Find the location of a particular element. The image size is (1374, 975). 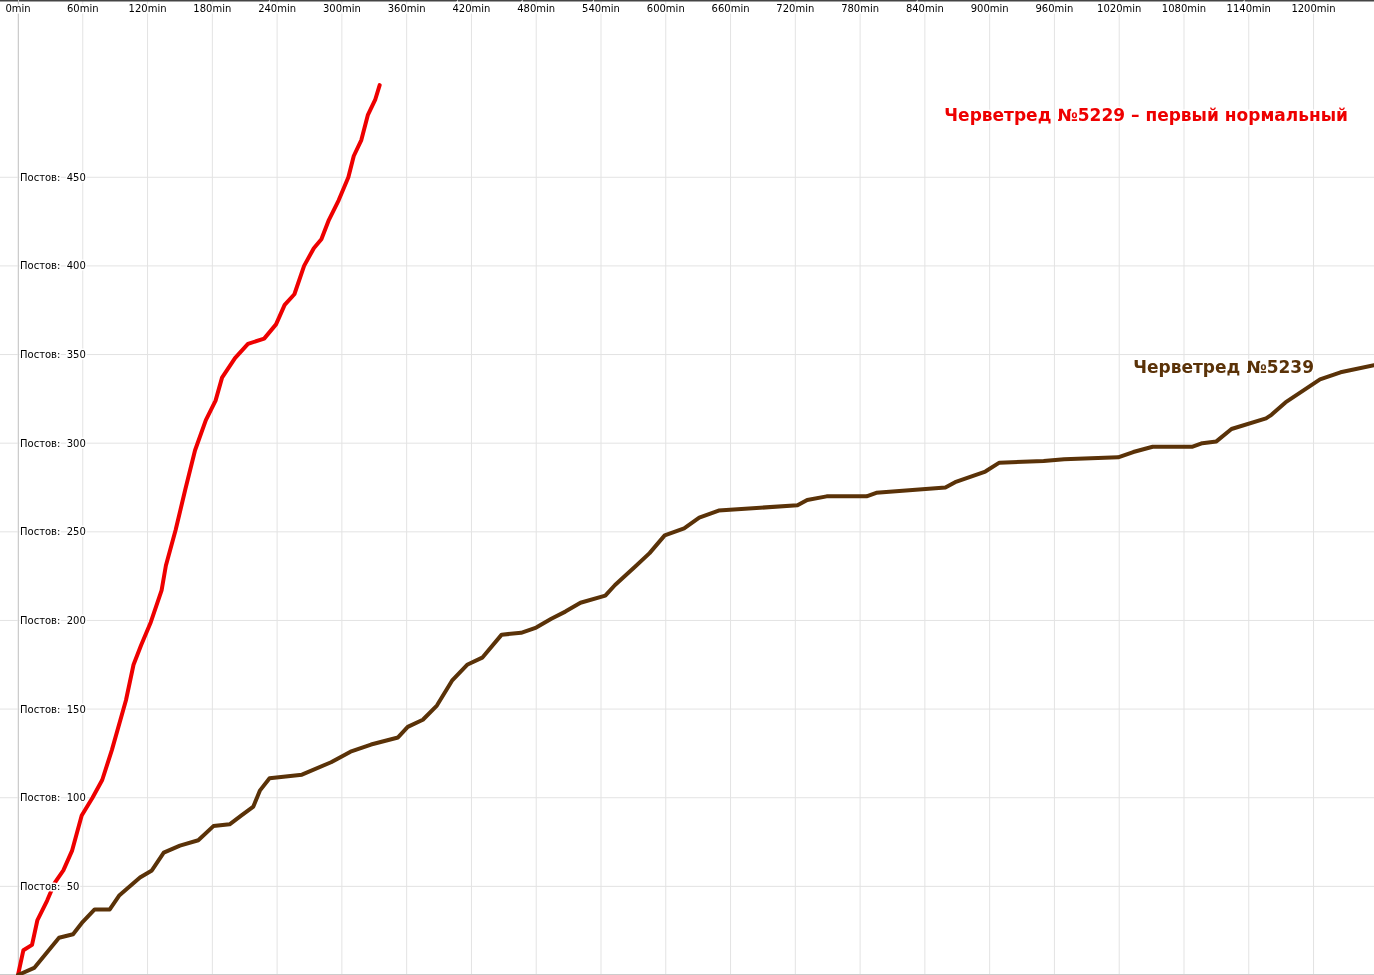

x-tick-label: 360min is located at coordinates (406, 8).